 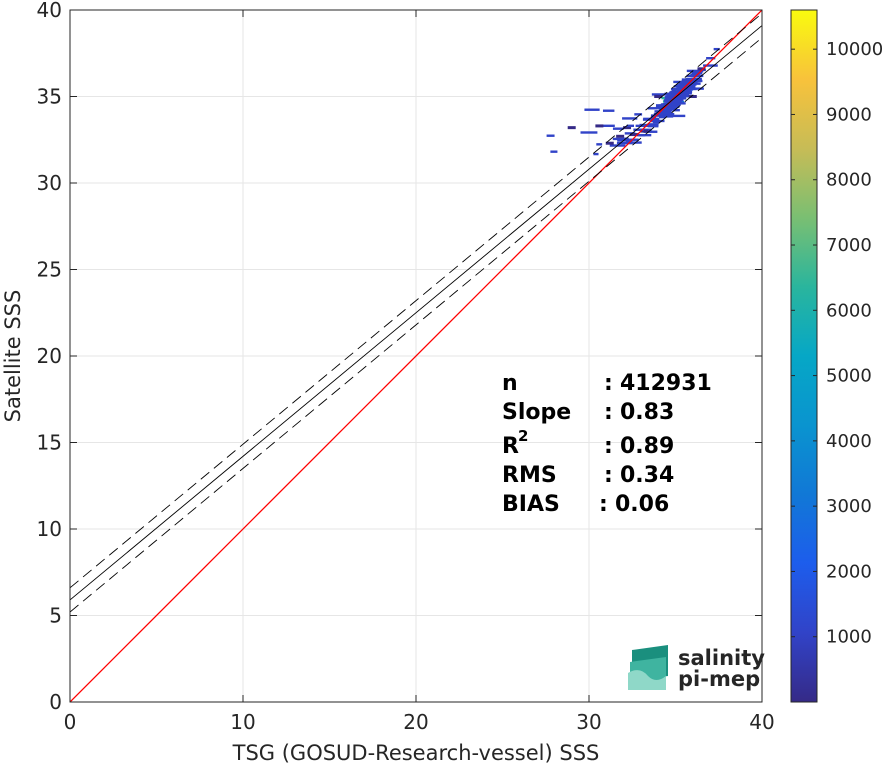 What do you see at coordinates (849, 310) in the screenshot?
I see `colorbar-tick-label: 6000` at bounding box center [849, 310].